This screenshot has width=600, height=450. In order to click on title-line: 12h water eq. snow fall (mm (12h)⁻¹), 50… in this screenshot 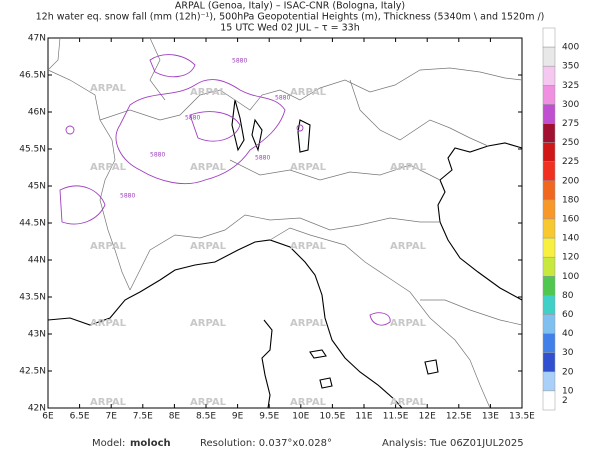, I will do `click(290, 17)`.